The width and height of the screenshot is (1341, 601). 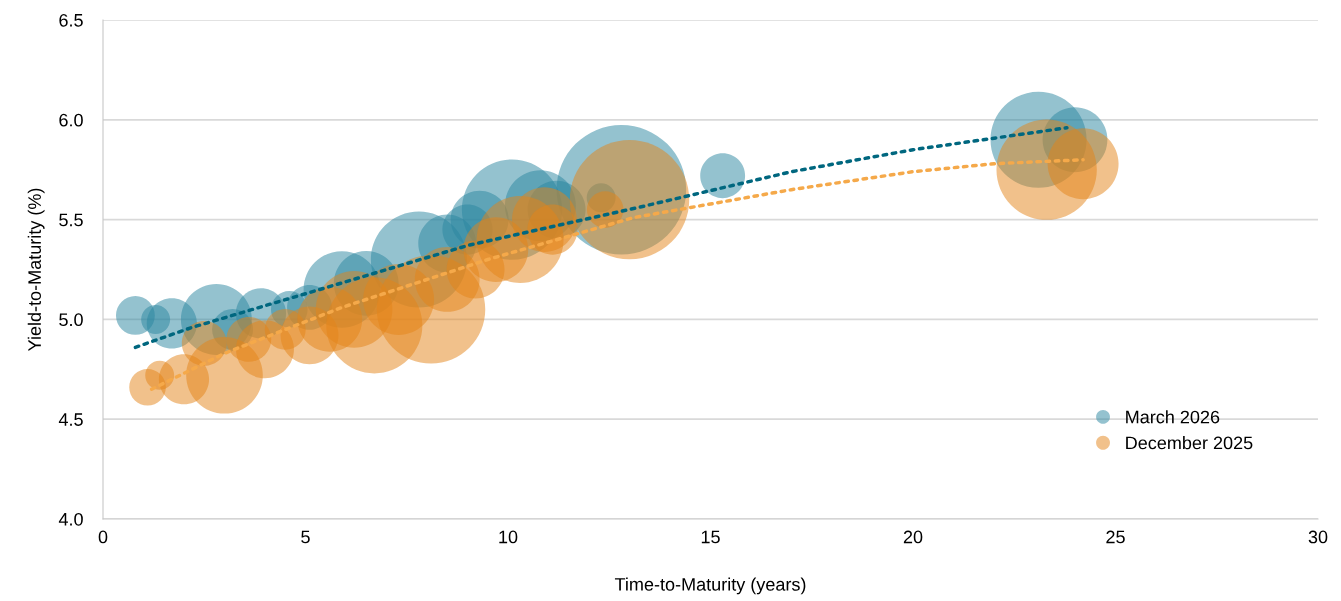 I want to click on x-tick-label: 30, so click(x=1318, y=537).